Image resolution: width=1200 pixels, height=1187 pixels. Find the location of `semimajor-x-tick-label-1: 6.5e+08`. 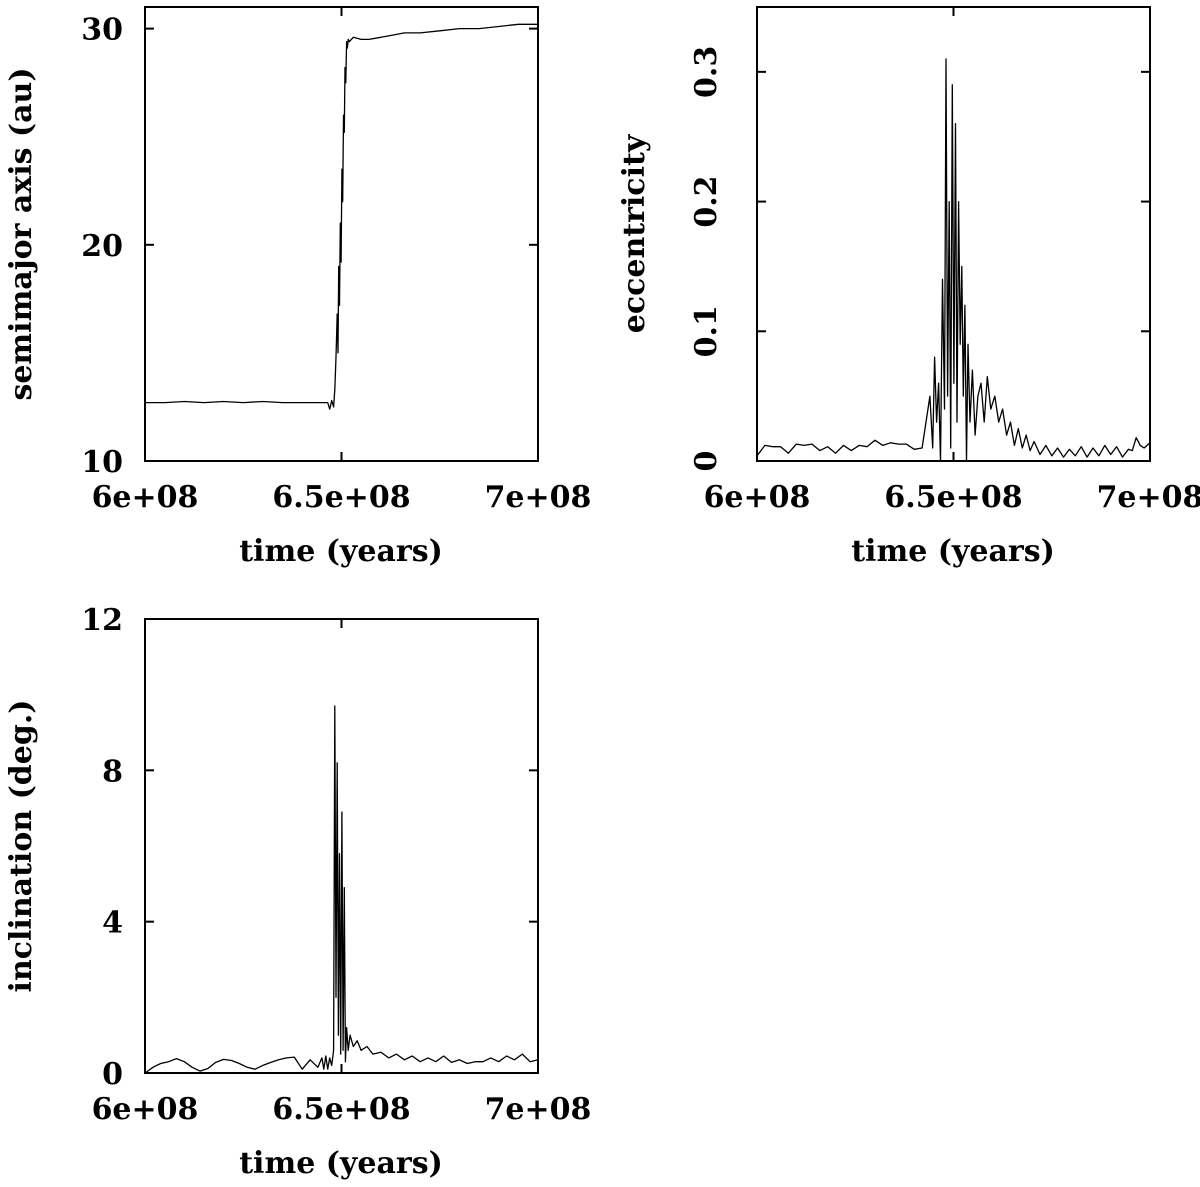

semimajor-x-tick-label-1: 6.5e+08 is located at coordinates (341, 497).